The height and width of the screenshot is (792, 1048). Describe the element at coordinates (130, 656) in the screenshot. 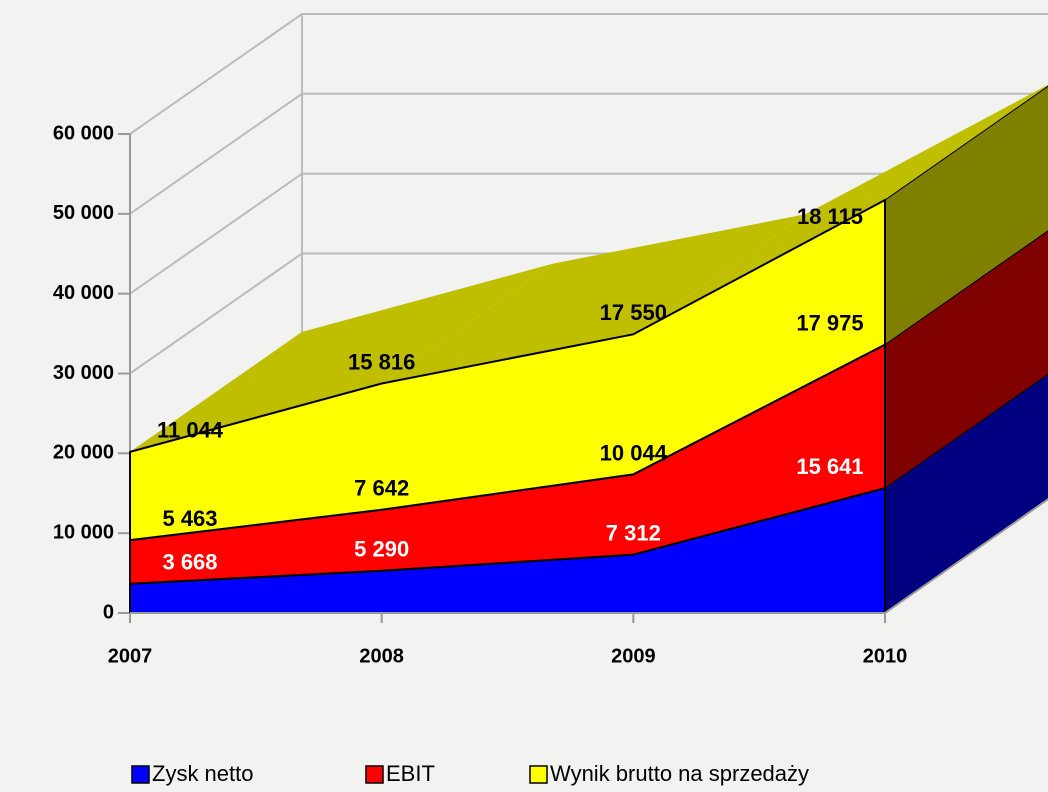

I see `x-tick-label: 2007` at that location.